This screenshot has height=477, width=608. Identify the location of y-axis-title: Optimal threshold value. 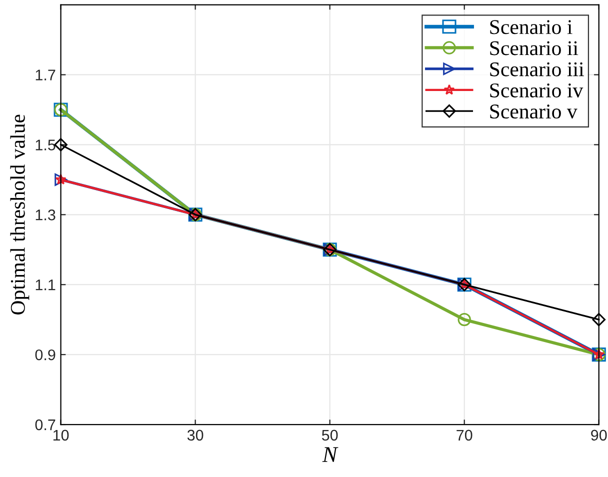
(20, 214).